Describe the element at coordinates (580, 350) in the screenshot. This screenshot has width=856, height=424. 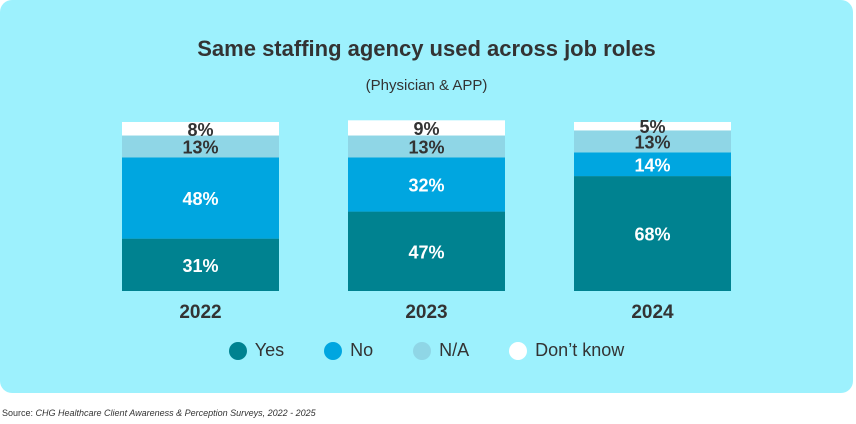
I see `legend-label: Don’t know` at that location.